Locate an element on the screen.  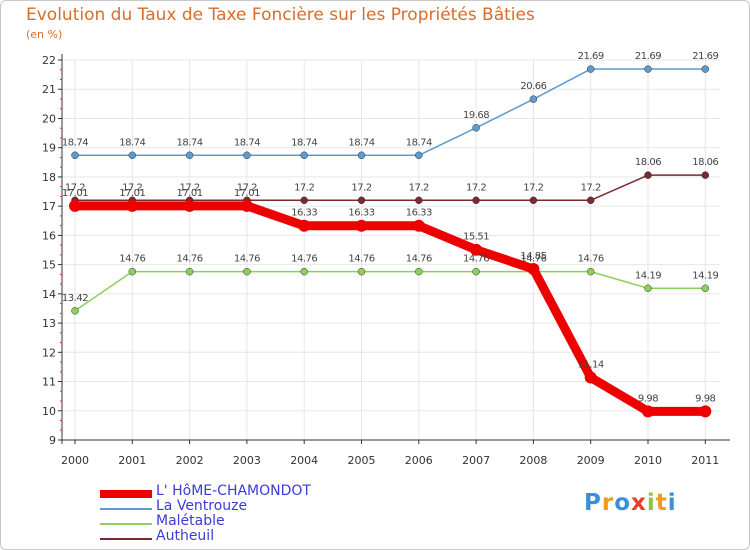
y-tick-label: 14 is located at coordinates (49, 294).